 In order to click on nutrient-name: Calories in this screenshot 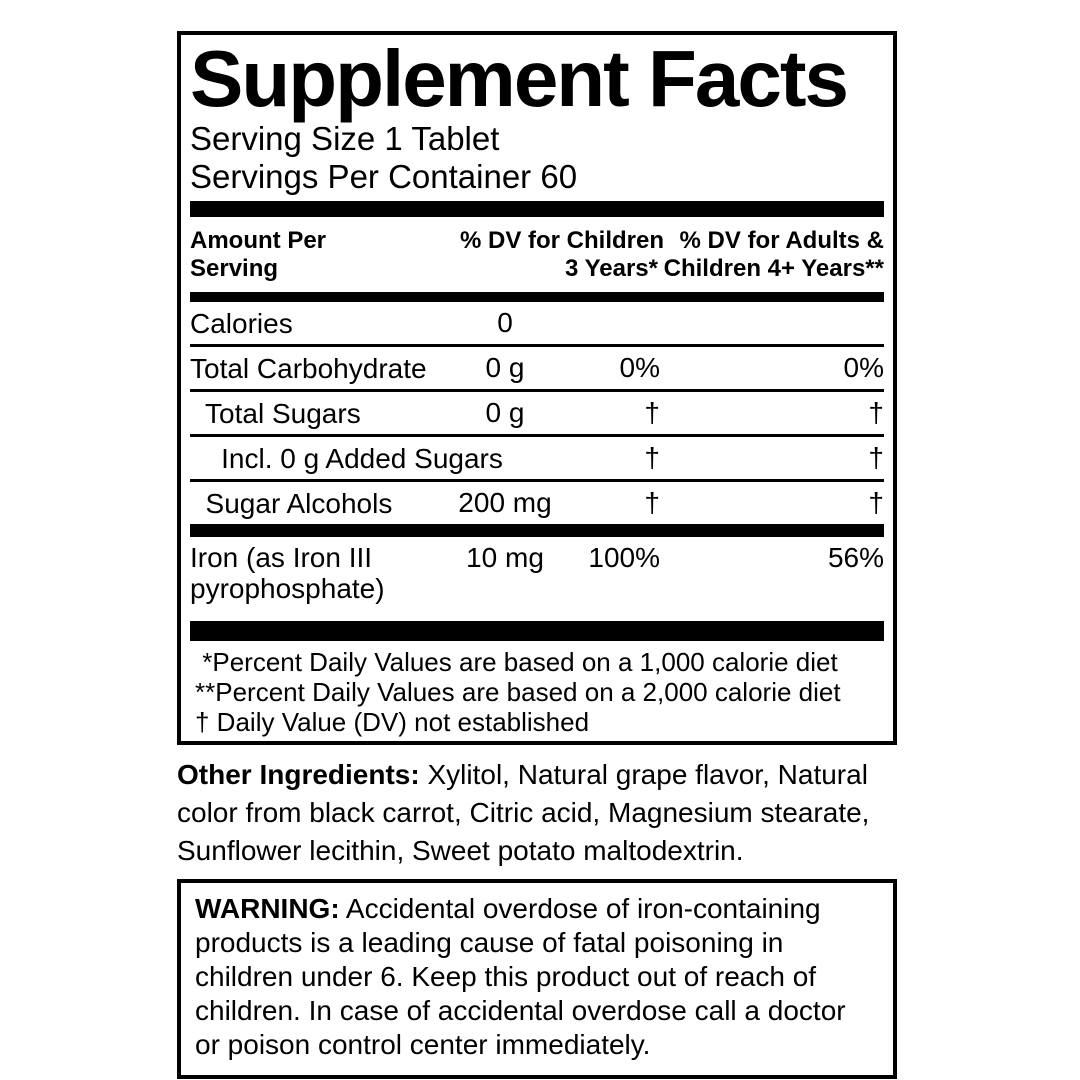, I will do `click(241, 323)`.